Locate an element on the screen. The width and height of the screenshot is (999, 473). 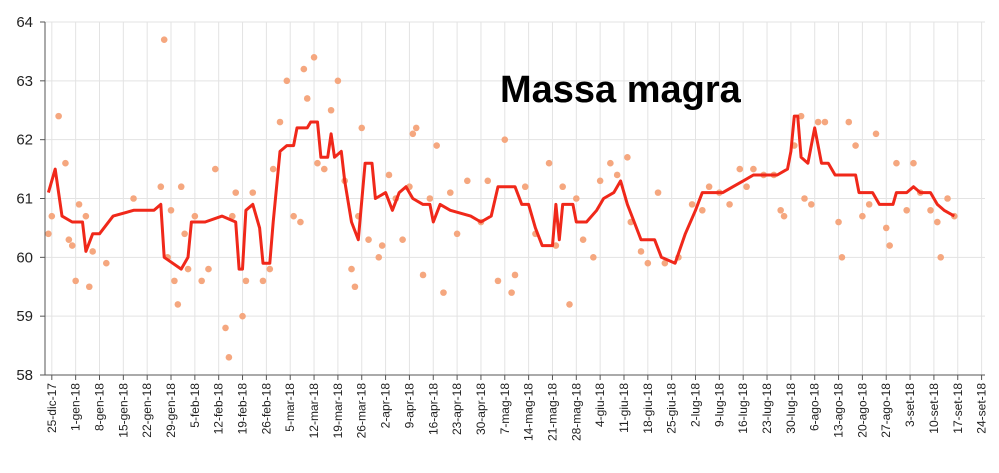
x-tick-label: 18-giu-18 is located at coordinates (648, 408).